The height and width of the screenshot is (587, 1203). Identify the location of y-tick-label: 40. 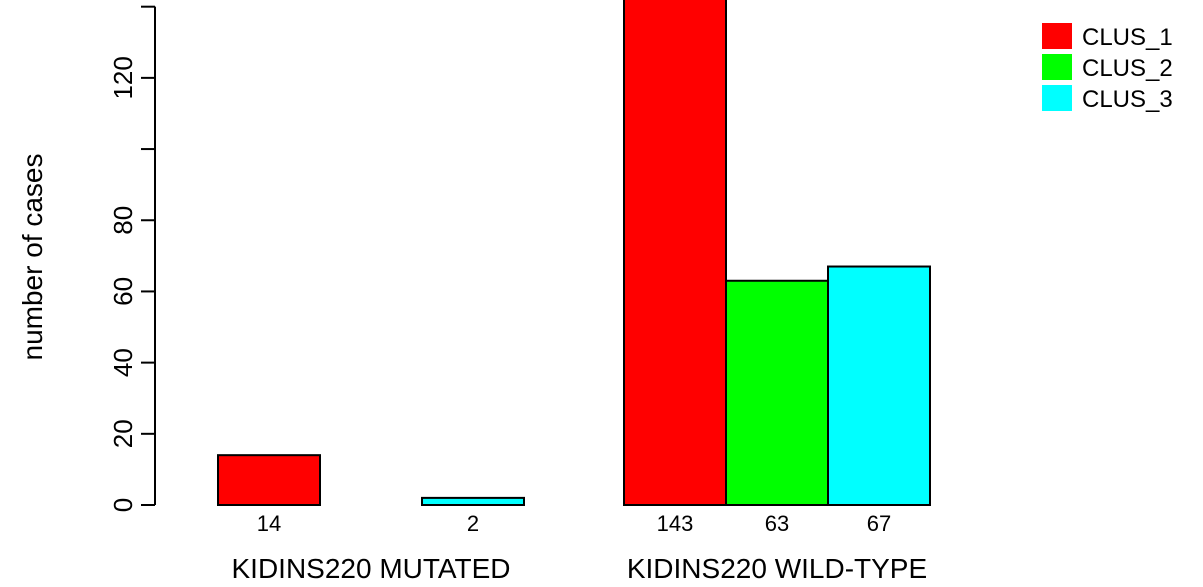
(123, 362).